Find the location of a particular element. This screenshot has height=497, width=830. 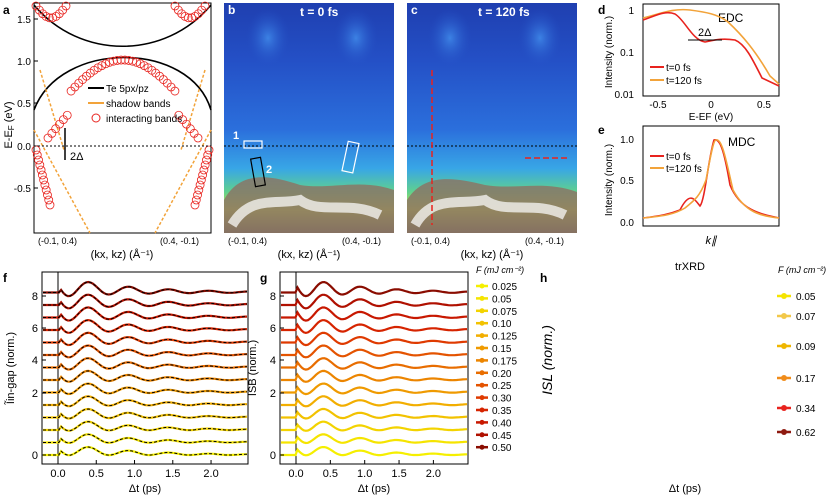

y-axis-label-d: Intensity (norm.) is located at coordinates (609, 52).